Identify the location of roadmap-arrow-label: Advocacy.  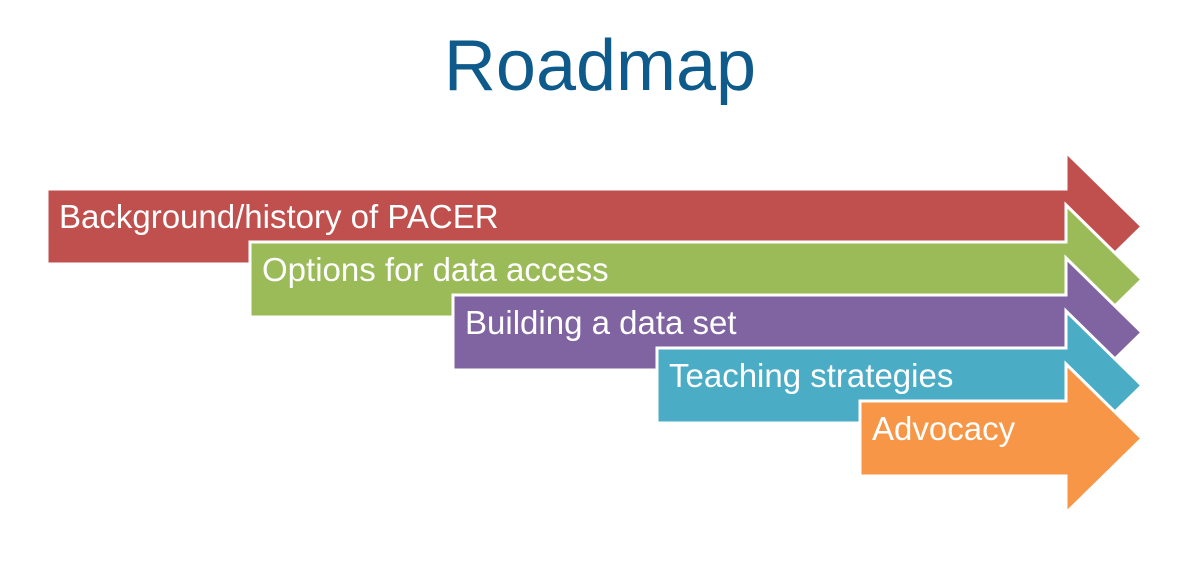
(944, 428).